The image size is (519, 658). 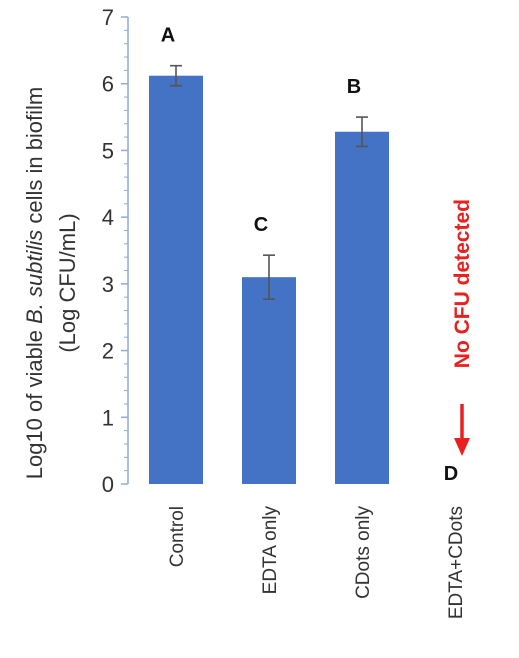 I want to click on y-tick-label: 7, so click(x=108, y=17).